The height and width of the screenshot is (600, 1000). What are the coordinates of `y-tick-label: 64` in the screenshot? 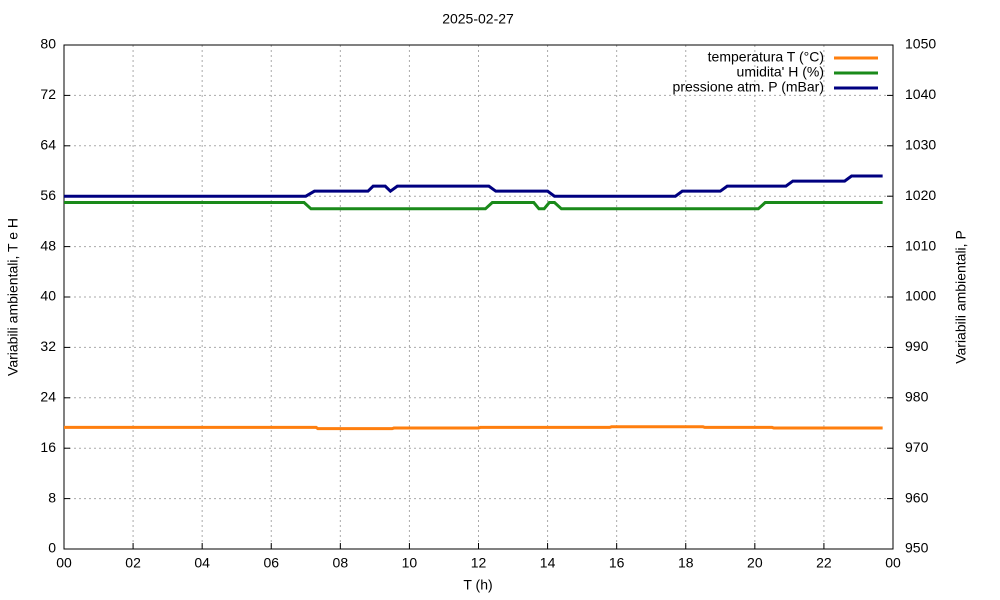 It's located at (48, 145).